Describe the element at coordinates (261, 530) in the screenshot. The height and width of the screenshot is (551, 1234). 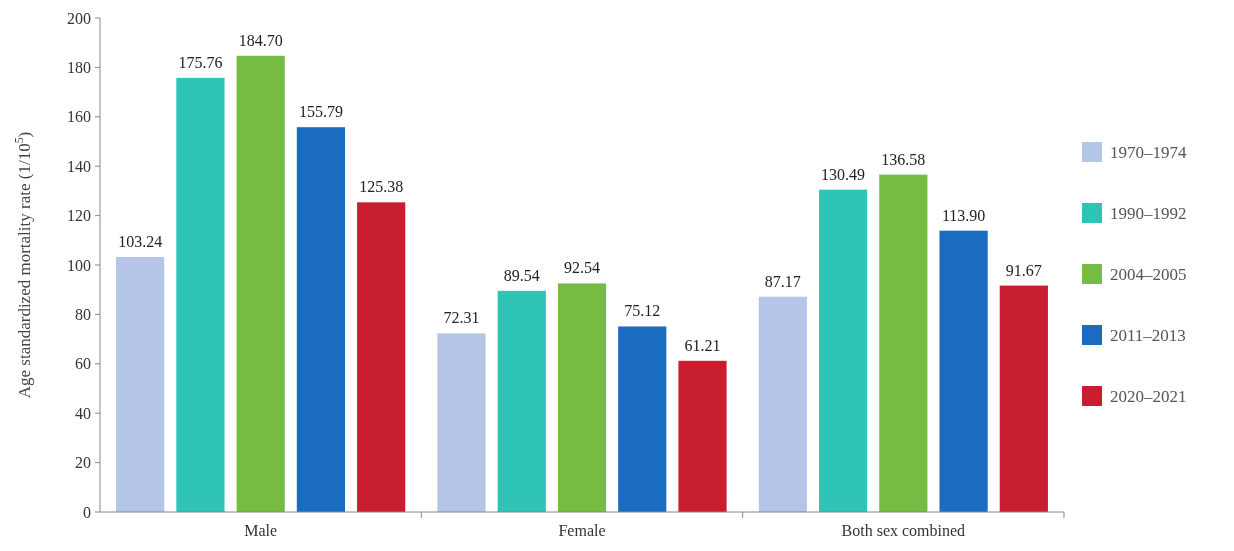
I see `x-tick-label: Male` at that location.